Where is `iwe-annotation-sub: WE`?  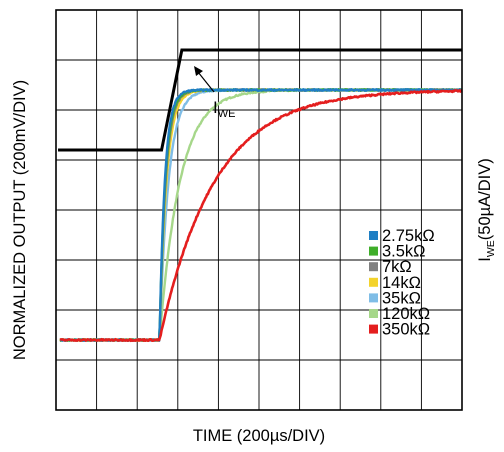 iwe-annotation-sub: WE is located at coordinates (227, 114).